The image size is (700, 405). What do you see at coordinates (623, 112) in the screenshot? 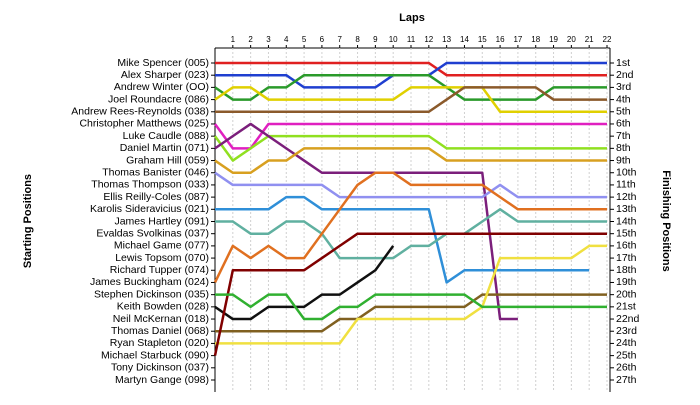
I see `finish-label: 5th` at bounding box center [623, 112].